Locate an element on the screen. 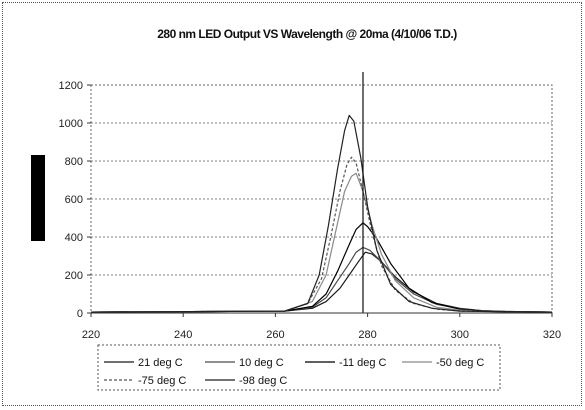  y-tick-label: 1200 is located at coordinates (71, 86).